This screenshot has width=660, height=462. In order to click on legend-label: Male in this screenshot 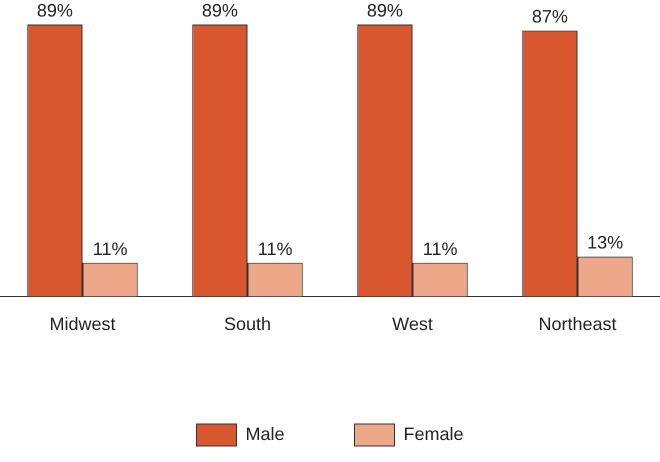, I will do `click(264, 434)`.